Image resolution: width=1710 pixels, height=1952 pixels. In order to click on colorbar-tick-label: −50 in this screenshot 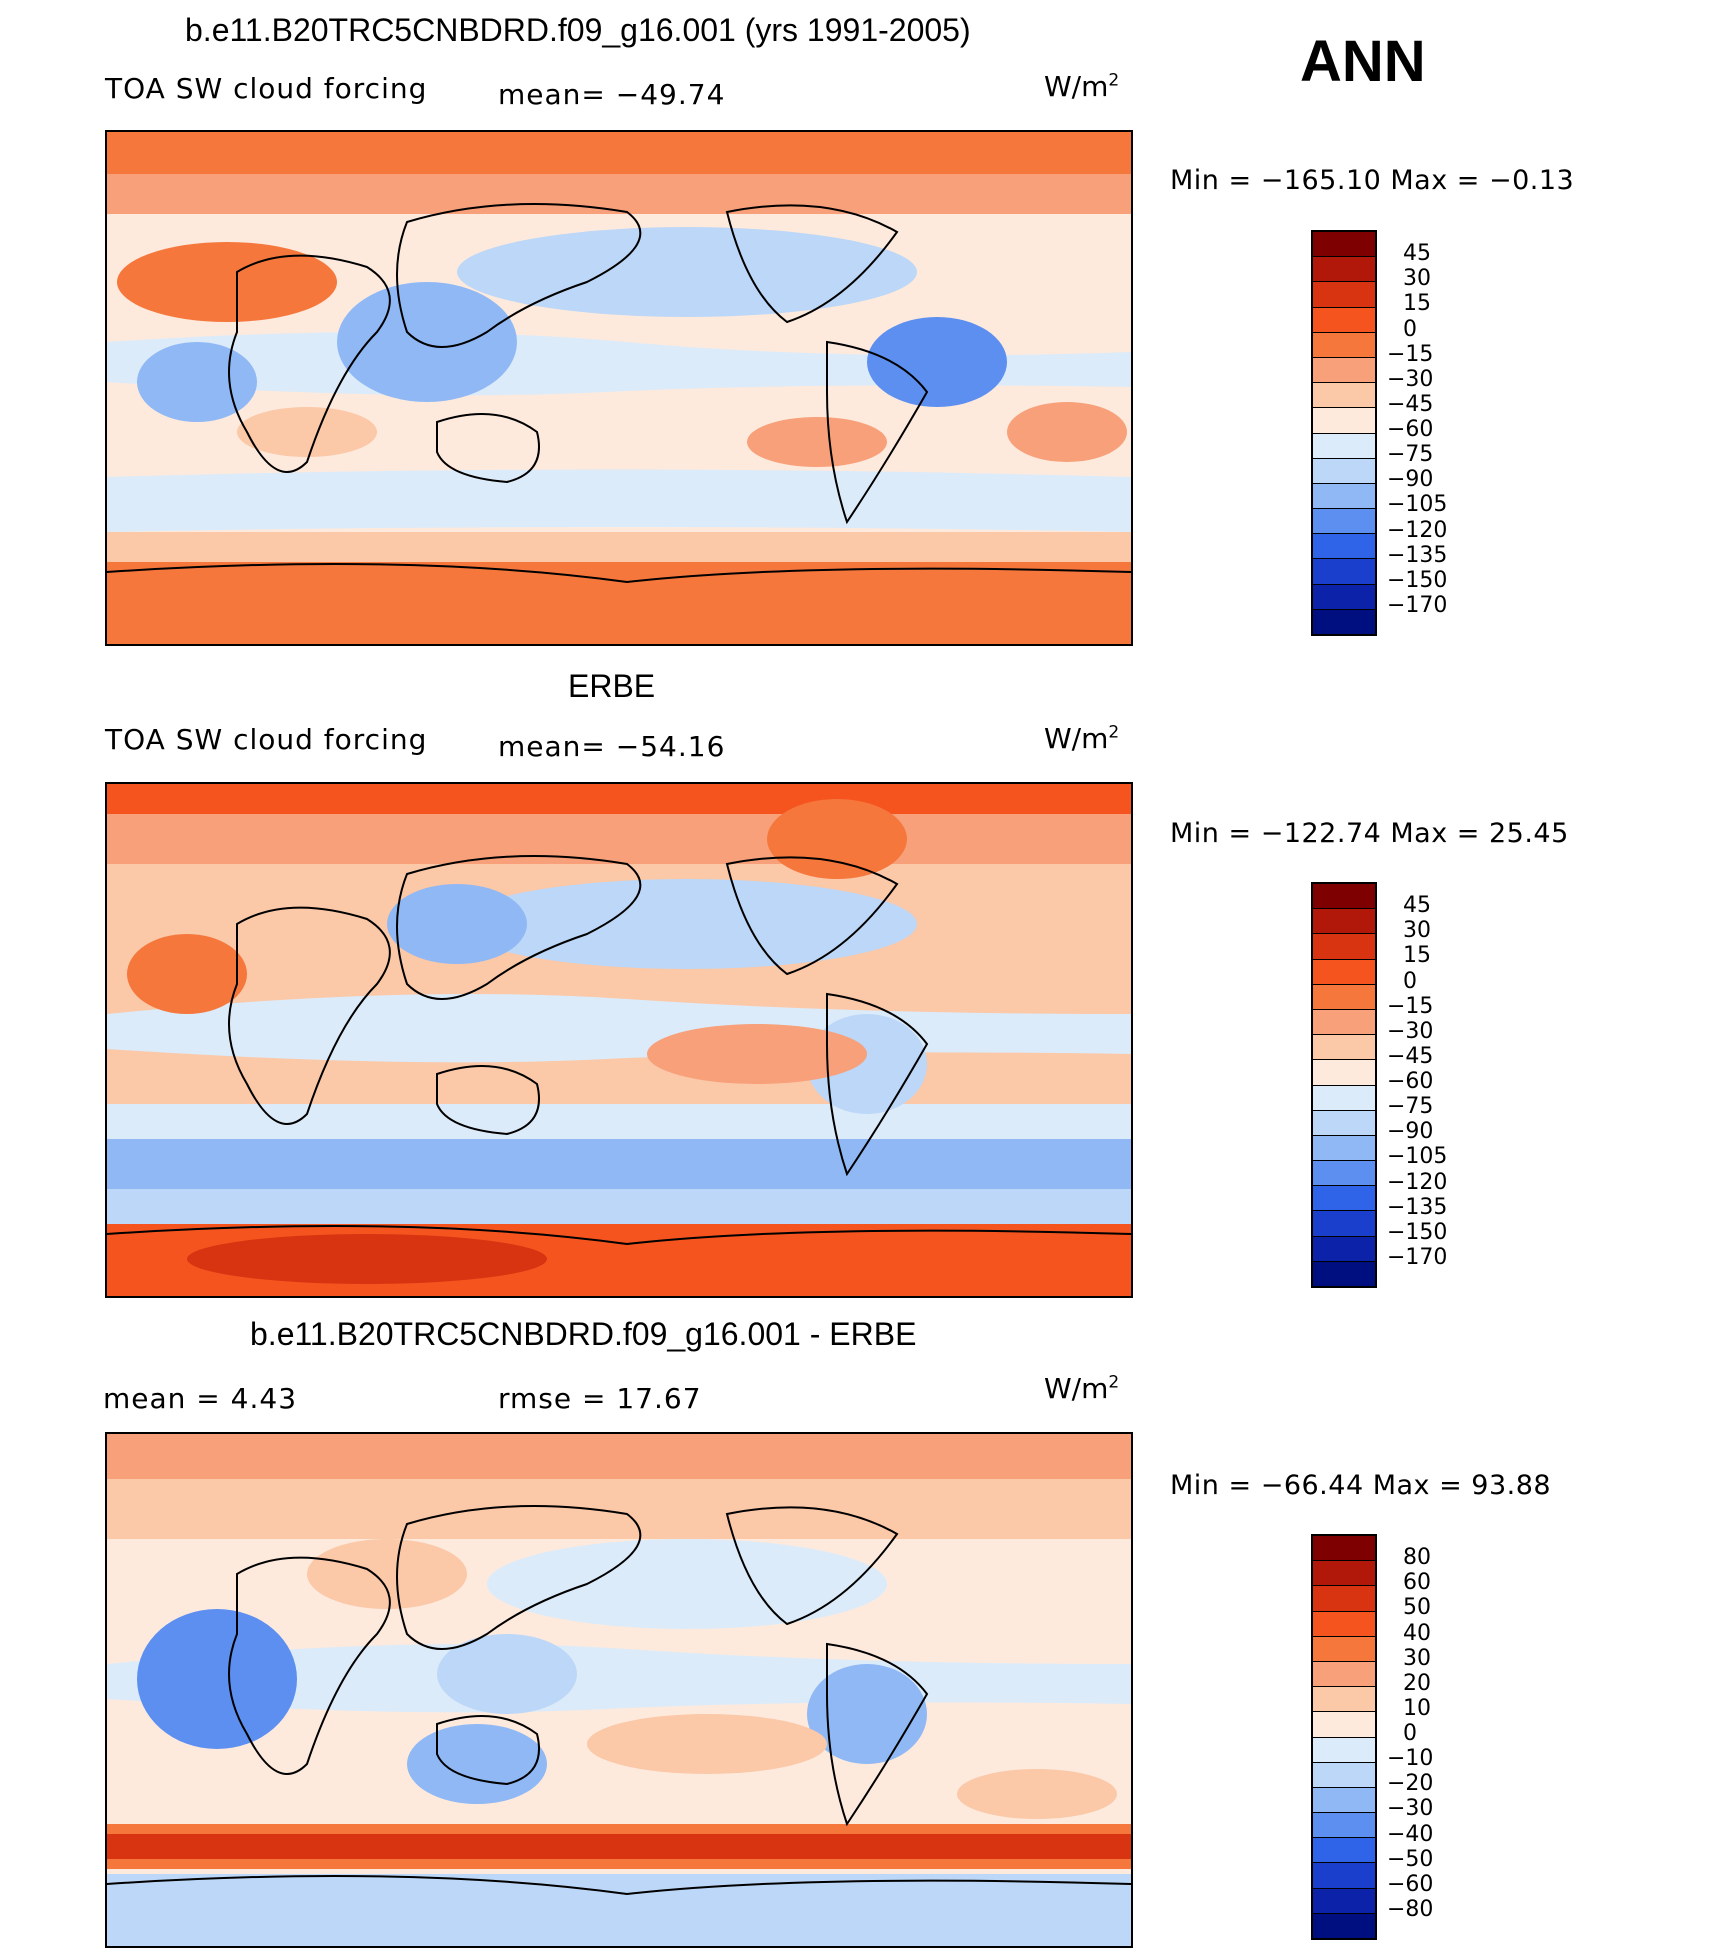, I will do `click(1410, 1859)`.